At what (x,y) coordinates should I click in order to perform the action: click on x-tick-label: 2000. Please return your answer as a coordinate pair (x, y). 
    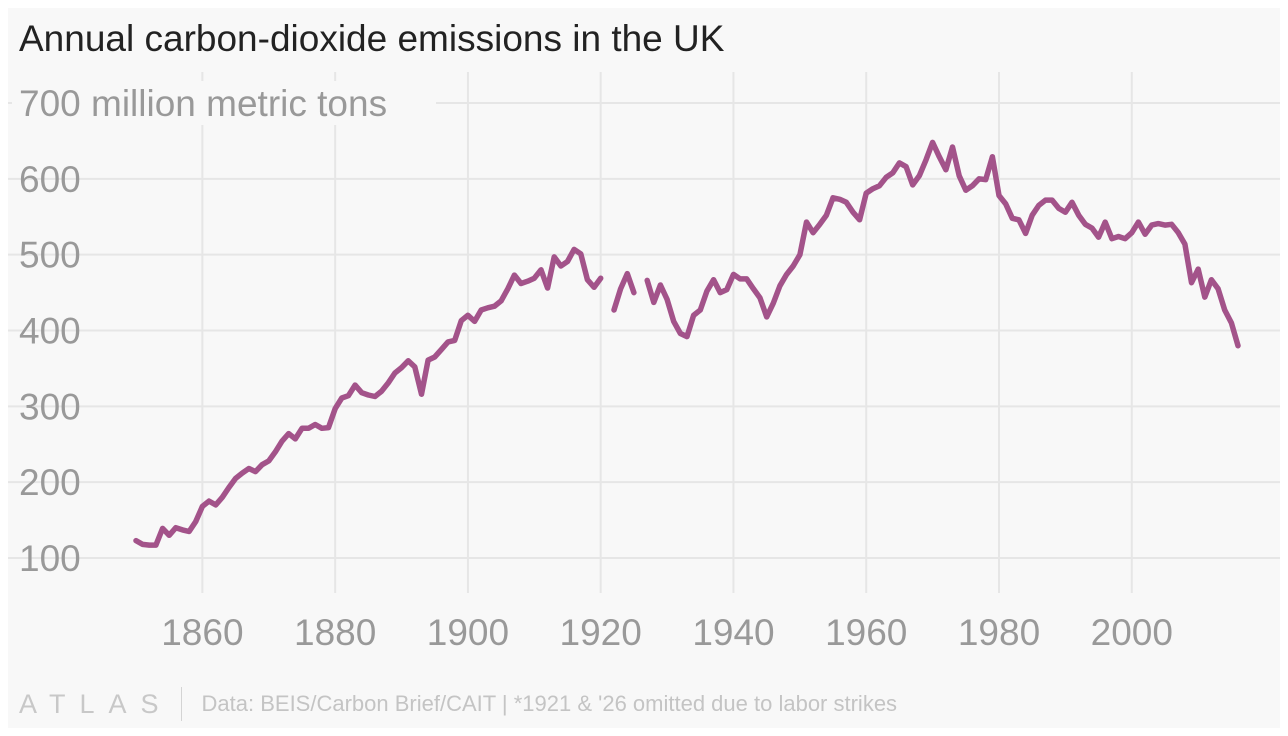
    Looking at the image, I should click on (1132, 632).